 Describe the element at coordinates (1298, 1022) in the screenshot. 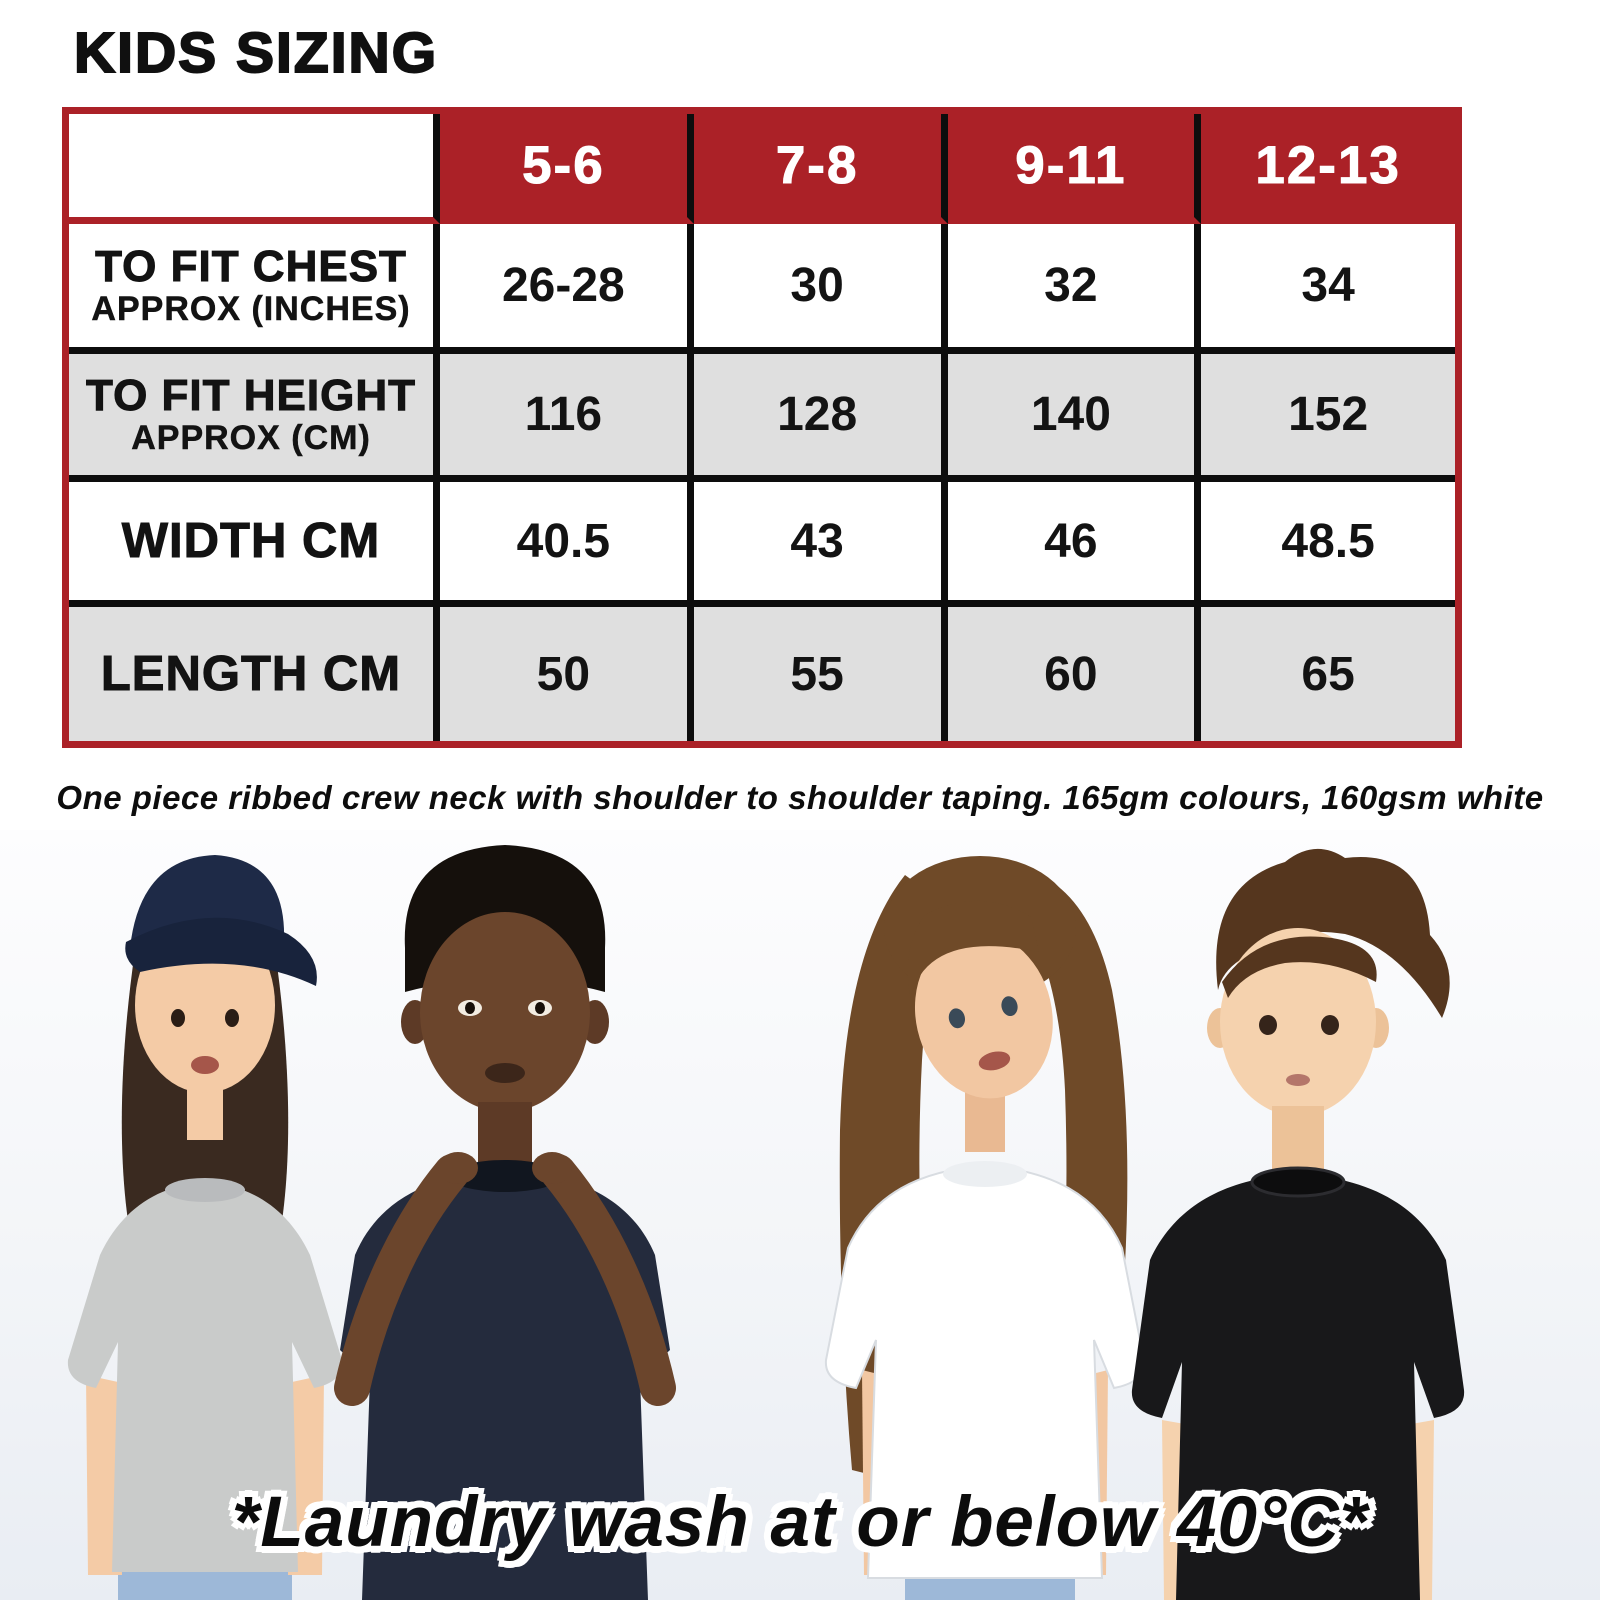

I see `kid-4-face` at that location.